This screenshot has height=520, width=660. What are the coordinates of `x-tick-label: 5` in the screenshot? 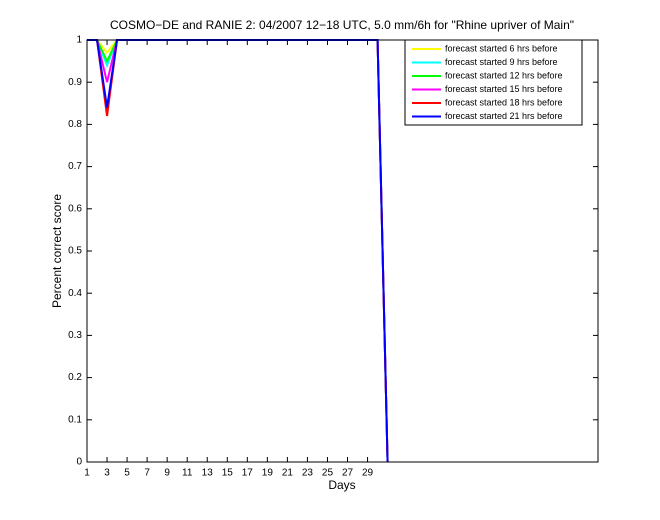 It's located at (127, 473).